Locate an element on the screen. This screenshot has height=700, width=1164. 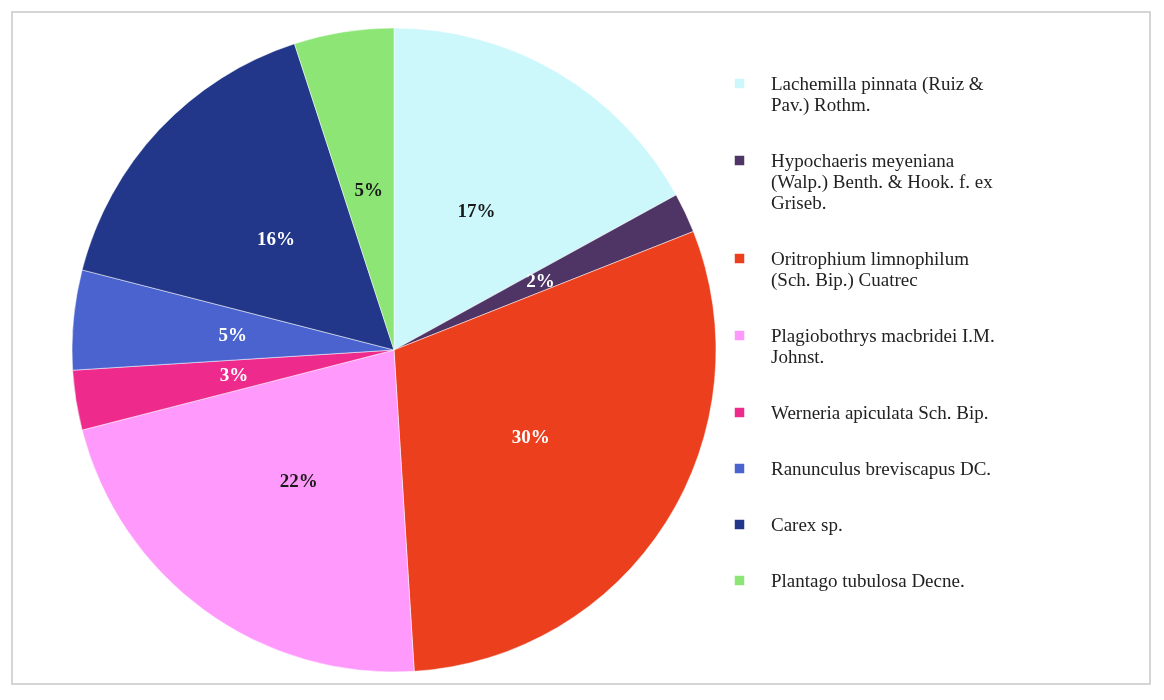
data-label: 2% is located at coordinates (540, 281).